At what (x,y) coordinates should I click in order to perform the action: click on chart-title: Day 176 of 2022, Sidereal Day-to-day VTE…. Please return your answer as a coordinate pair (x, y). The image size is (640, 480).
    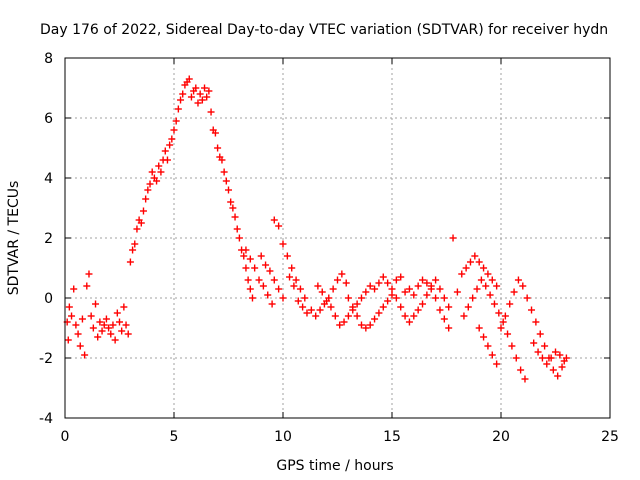
    Looking at the image, I should click on (324, 30).